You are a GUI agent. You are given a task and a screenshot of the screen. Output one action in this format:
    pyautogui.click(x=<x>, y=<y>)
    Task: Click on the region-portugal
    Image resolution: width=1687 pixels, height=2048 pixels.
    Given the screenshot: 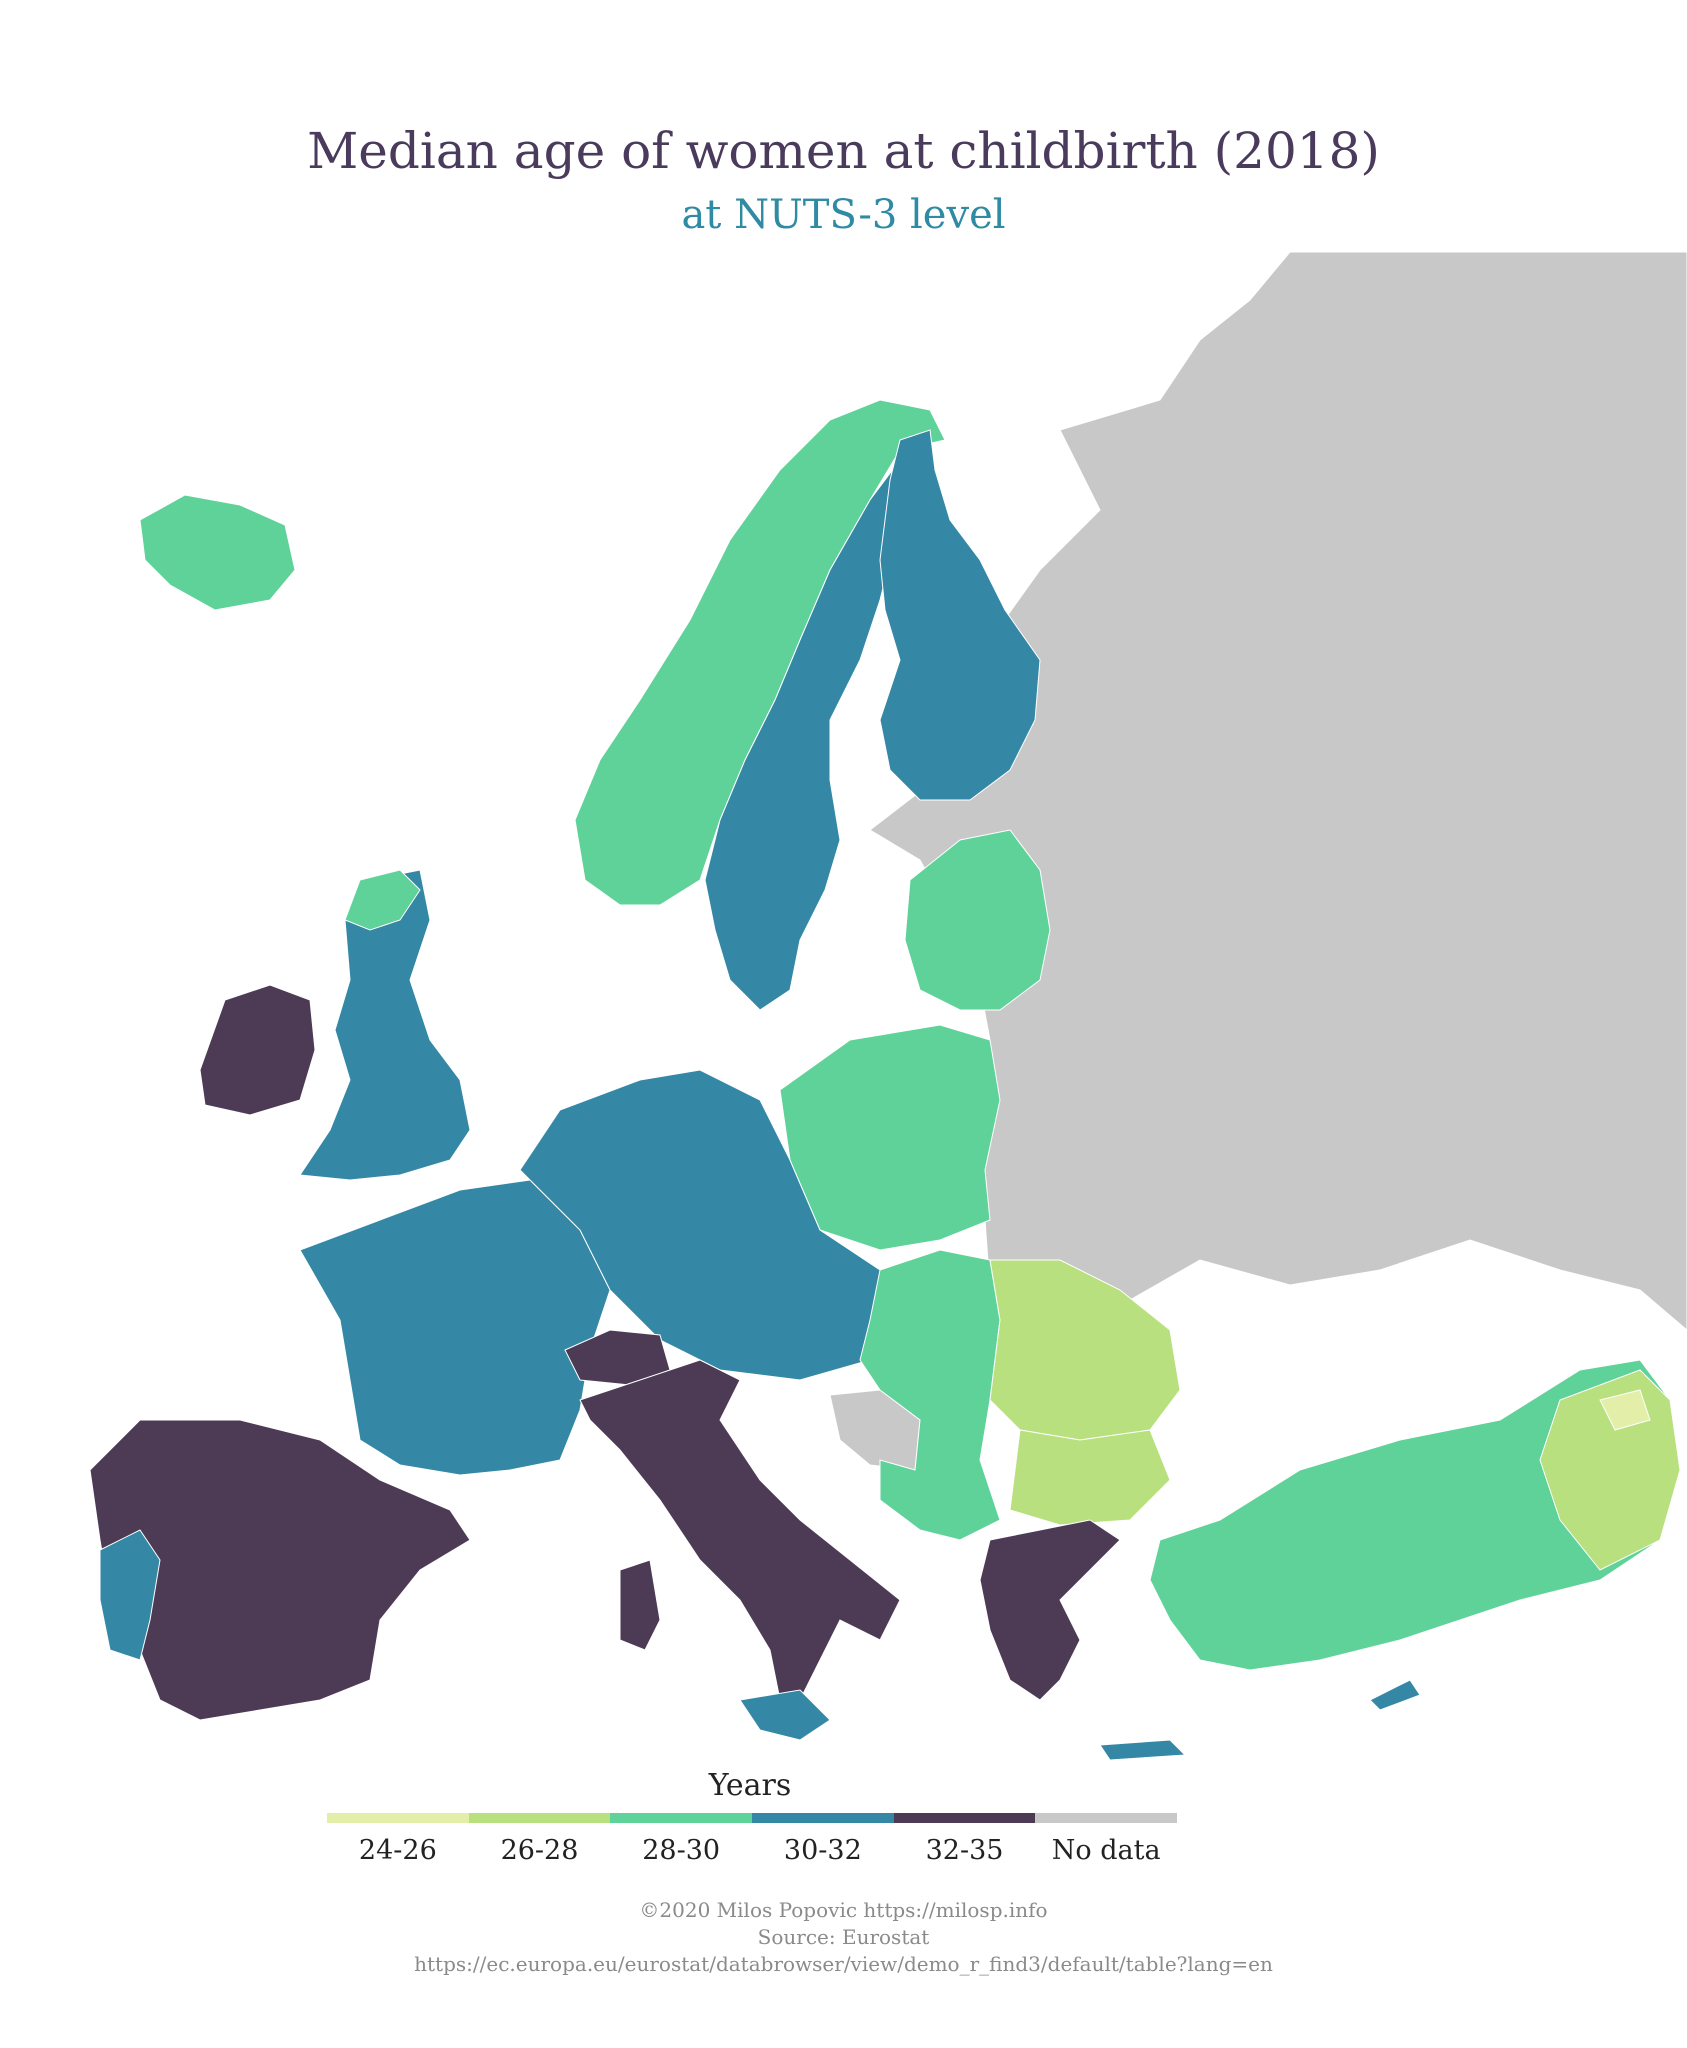 What is the action you would take?
    pyautogui.click(x=130, y=1595)
    